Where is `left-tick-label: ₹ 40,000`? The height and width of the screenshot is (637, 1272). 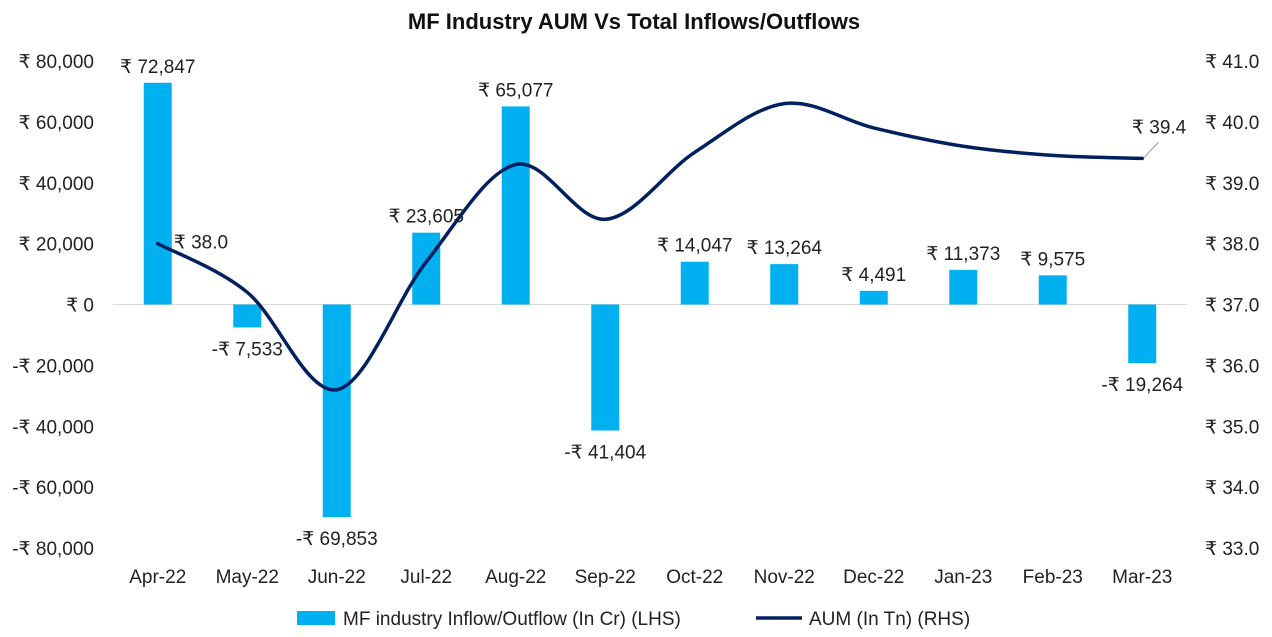
left-tick-label: ₹ 40,000 is located at coordinates (56, 184).